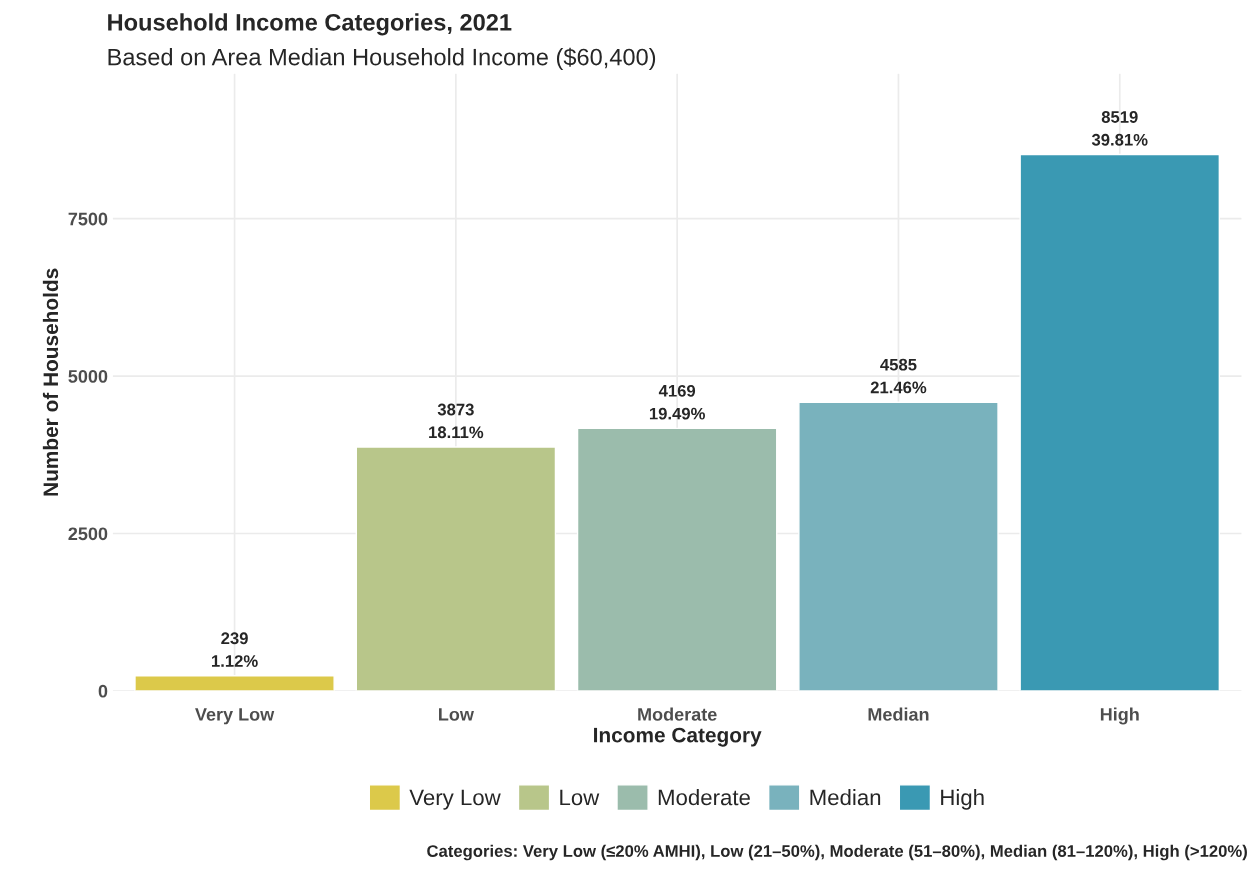 Image resolution: width=1254 pixels, height=869 pixels. What do you see at coordinates (456, 714) in the screenshot?
I see `x-tick-label: Low` at bounding box center [456, 714].